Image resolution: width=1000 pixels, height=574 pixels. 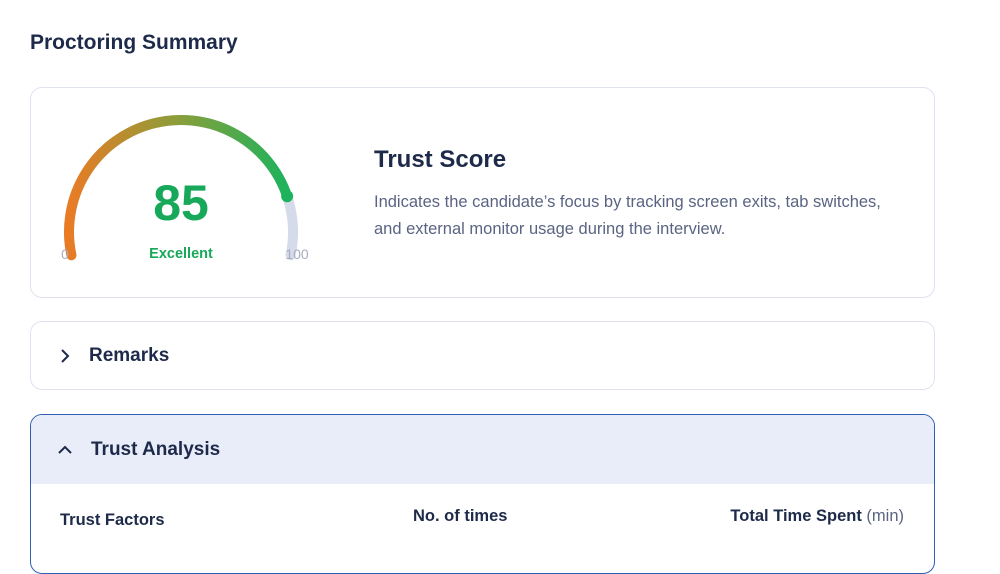 I want to click on column-header-total-time-spent: Total Time Spent (min), so click(x=817, y=516).